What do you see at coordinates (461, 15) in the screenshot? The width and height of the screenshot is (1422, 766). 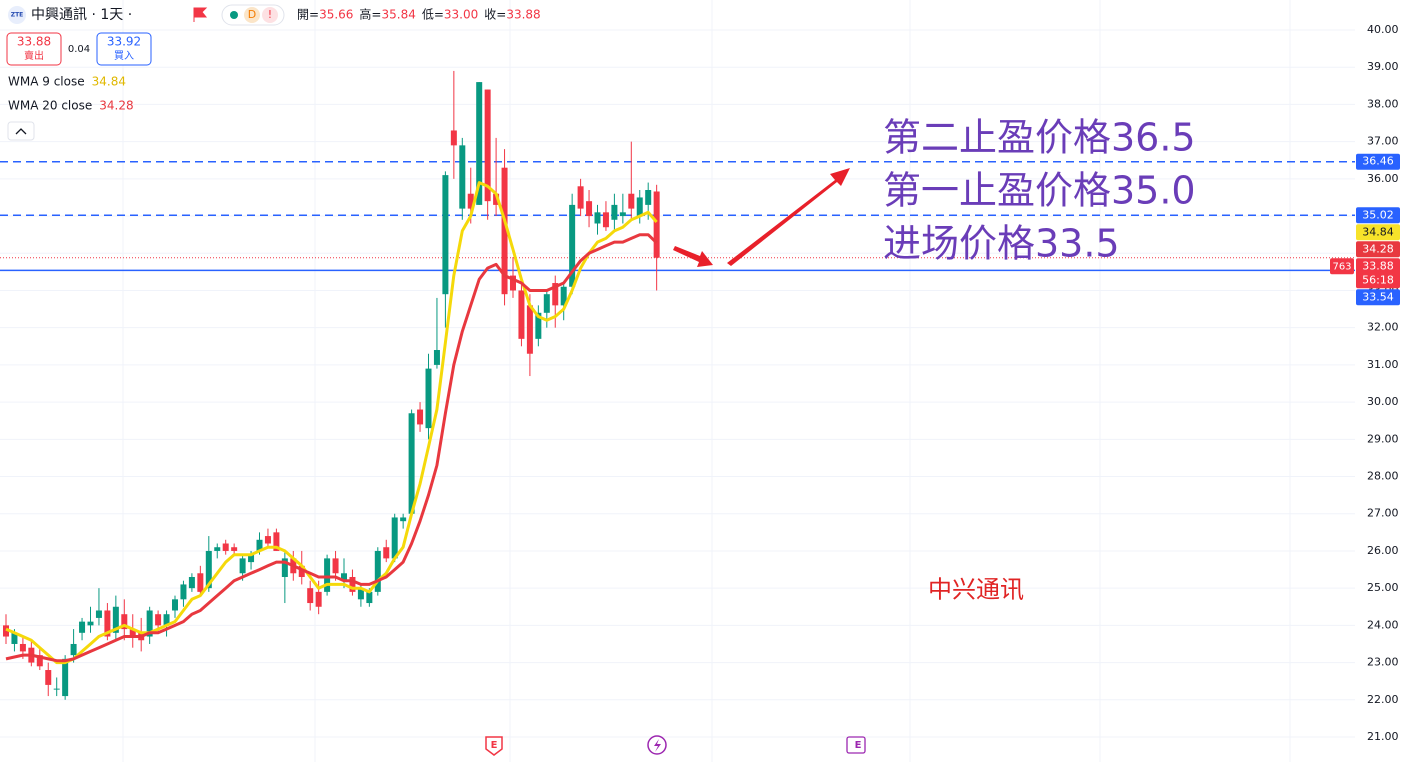 I see `ohlc-value: 33.00` at bounding box center [461, 15].